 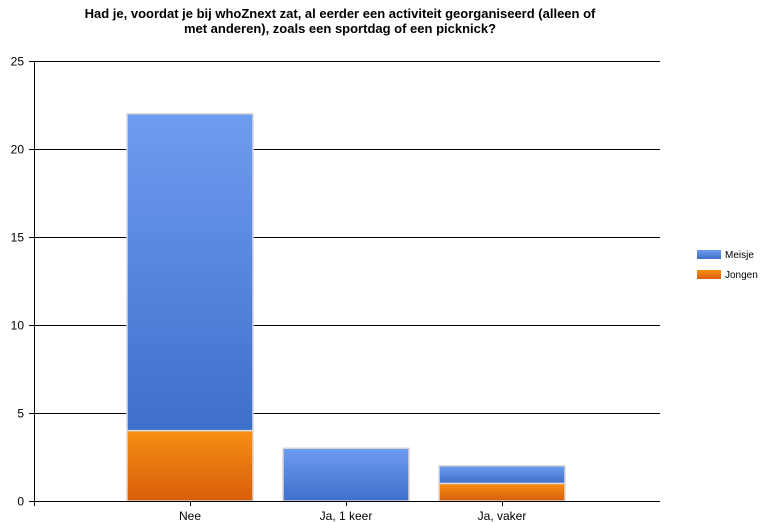 What do you see at coordinates (502, 515) in the screenshot?
I see `x-tick-label-ja-vaker: Ja, vaker` at bounding box center [502, 515].